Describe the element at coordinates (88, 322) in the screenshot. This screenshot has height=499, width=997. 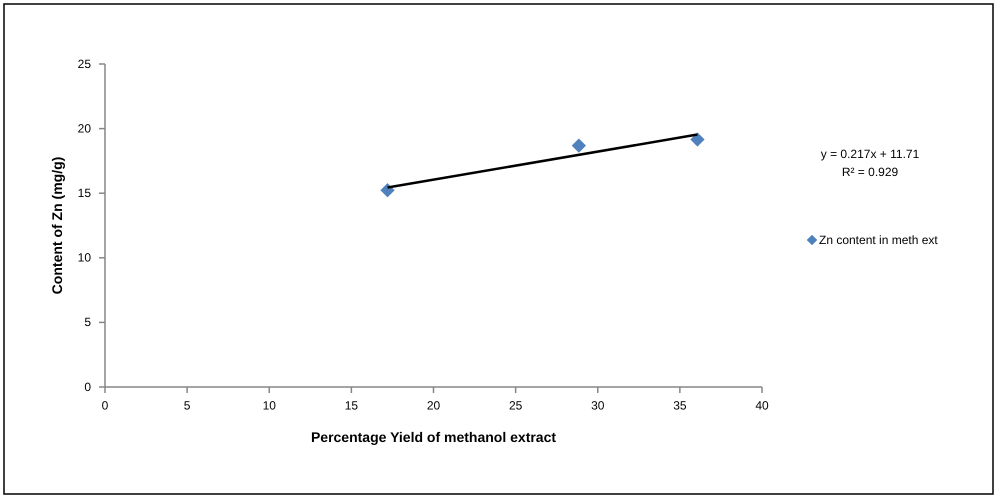
I see `y-tick-label: 5` at that location.